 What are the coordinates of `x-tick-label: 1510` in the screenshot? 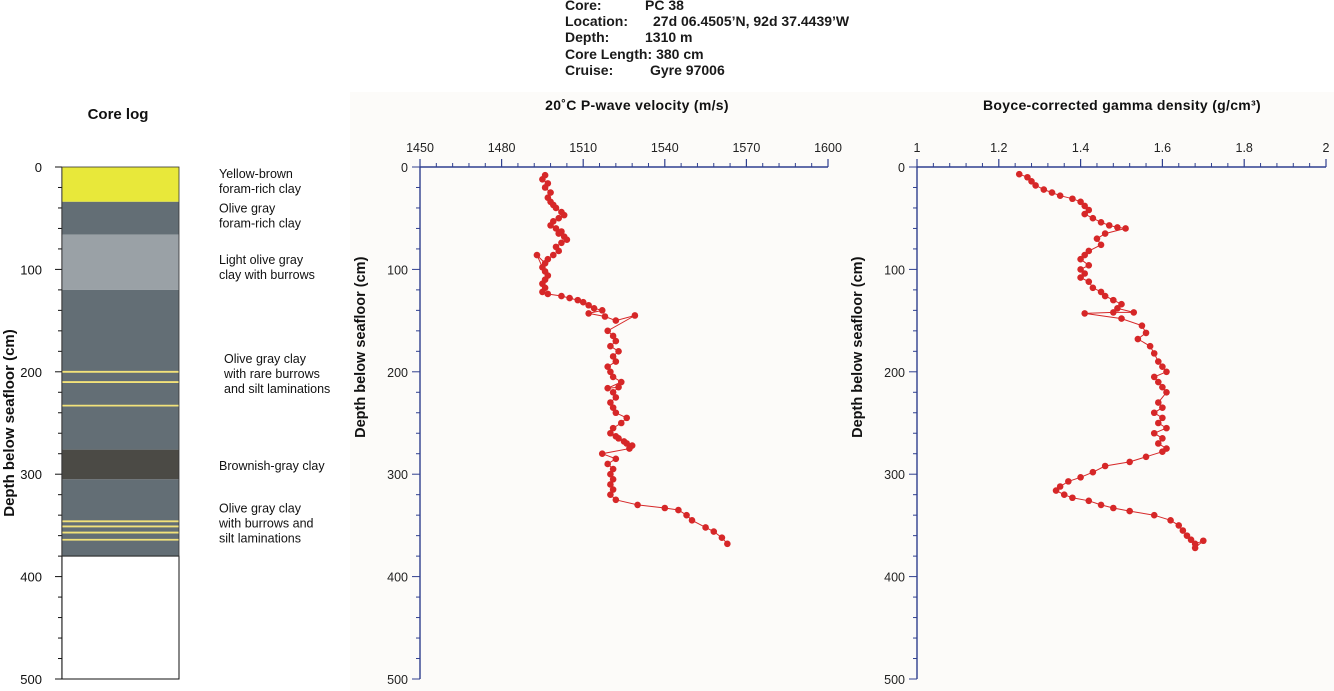 It's located at (583, 148).